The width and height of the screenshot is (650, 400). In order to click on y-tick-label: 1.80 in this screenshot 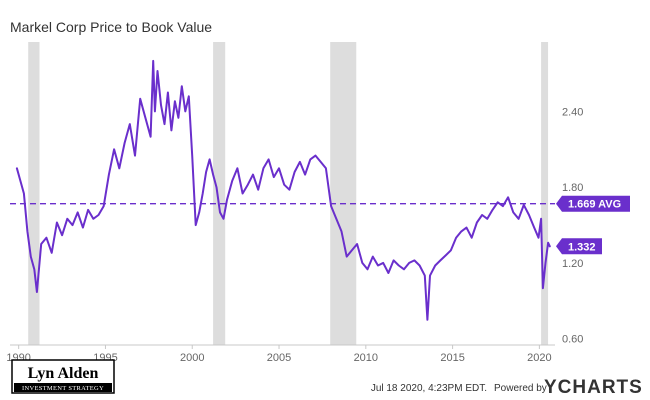, I will do `click(572, 188)`.